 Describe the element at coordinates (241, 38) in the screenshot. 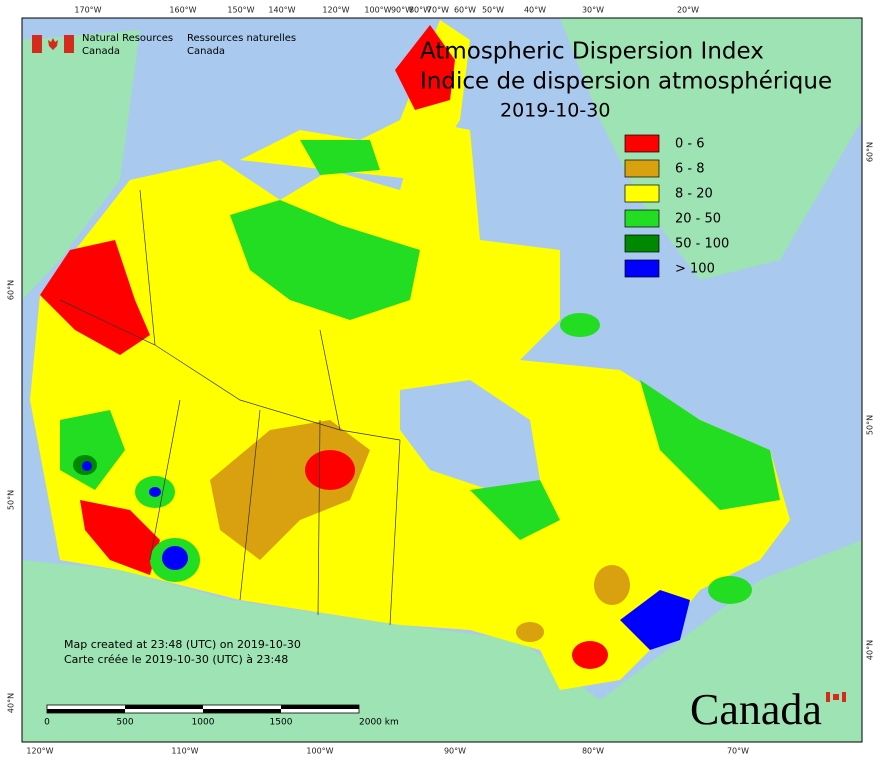

I see `agency-fr: Ressources naturelles` at that location.